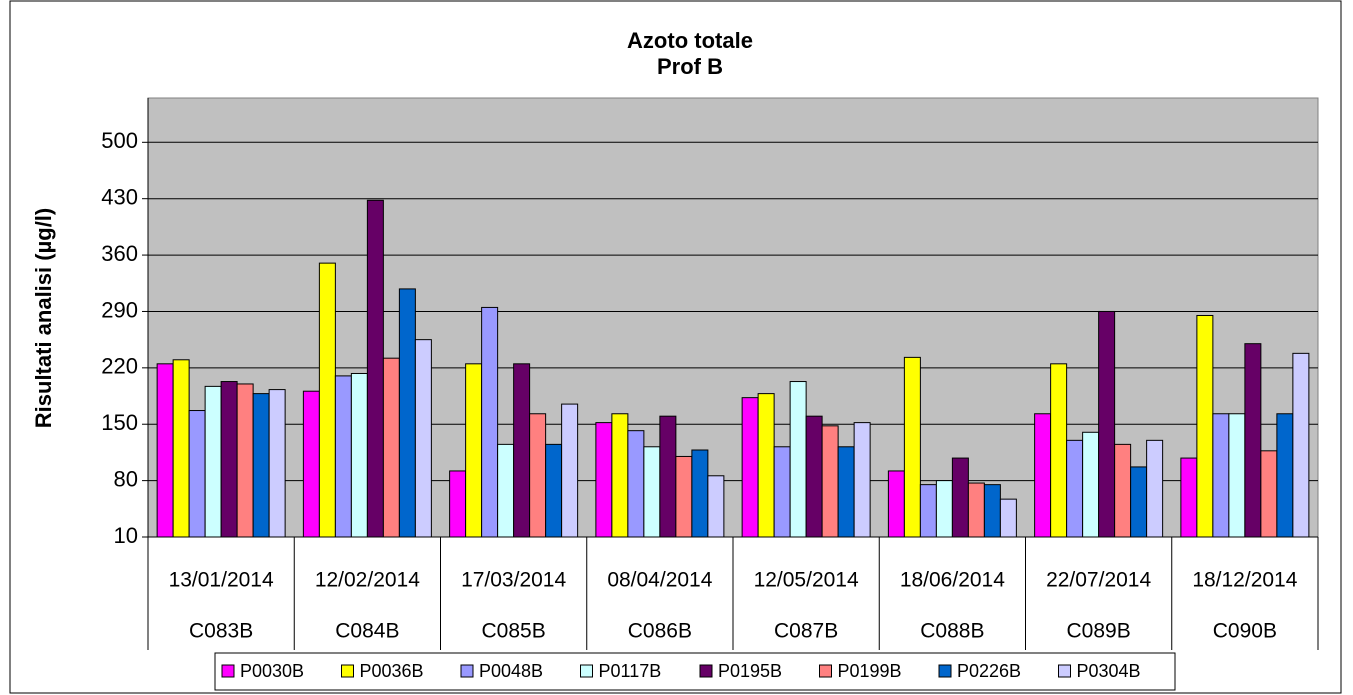 Image resolution: width=1353 pixels, height=695 pixels. Describe the element at coordinates (695, 671) in the screenshot. I see `legend-box` at that location.